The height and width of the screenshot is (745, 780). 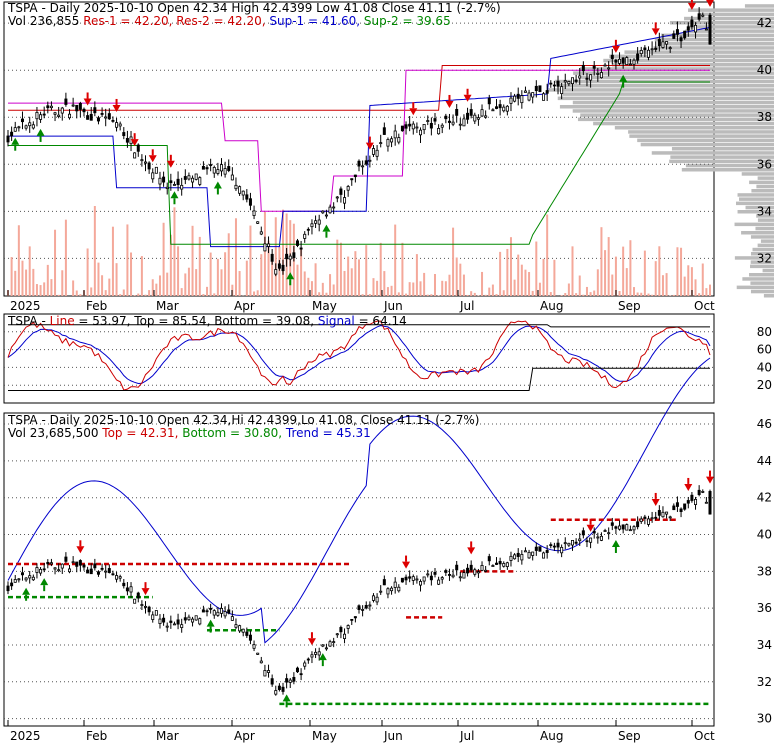 What do you see at coordinates (167, 736) in the screenshot?
I see `trend-x-label: Mar` at bounding box center [167, 736].